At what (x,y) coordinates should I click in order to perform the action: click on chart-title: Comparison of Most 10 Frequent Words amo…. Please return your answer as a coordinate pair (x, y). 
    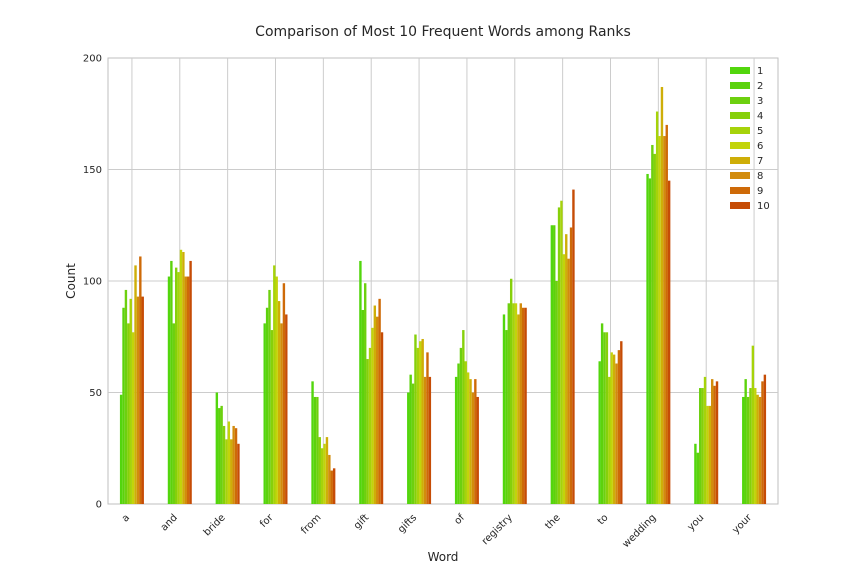
    Looking at the image, I should click on (443, 32).